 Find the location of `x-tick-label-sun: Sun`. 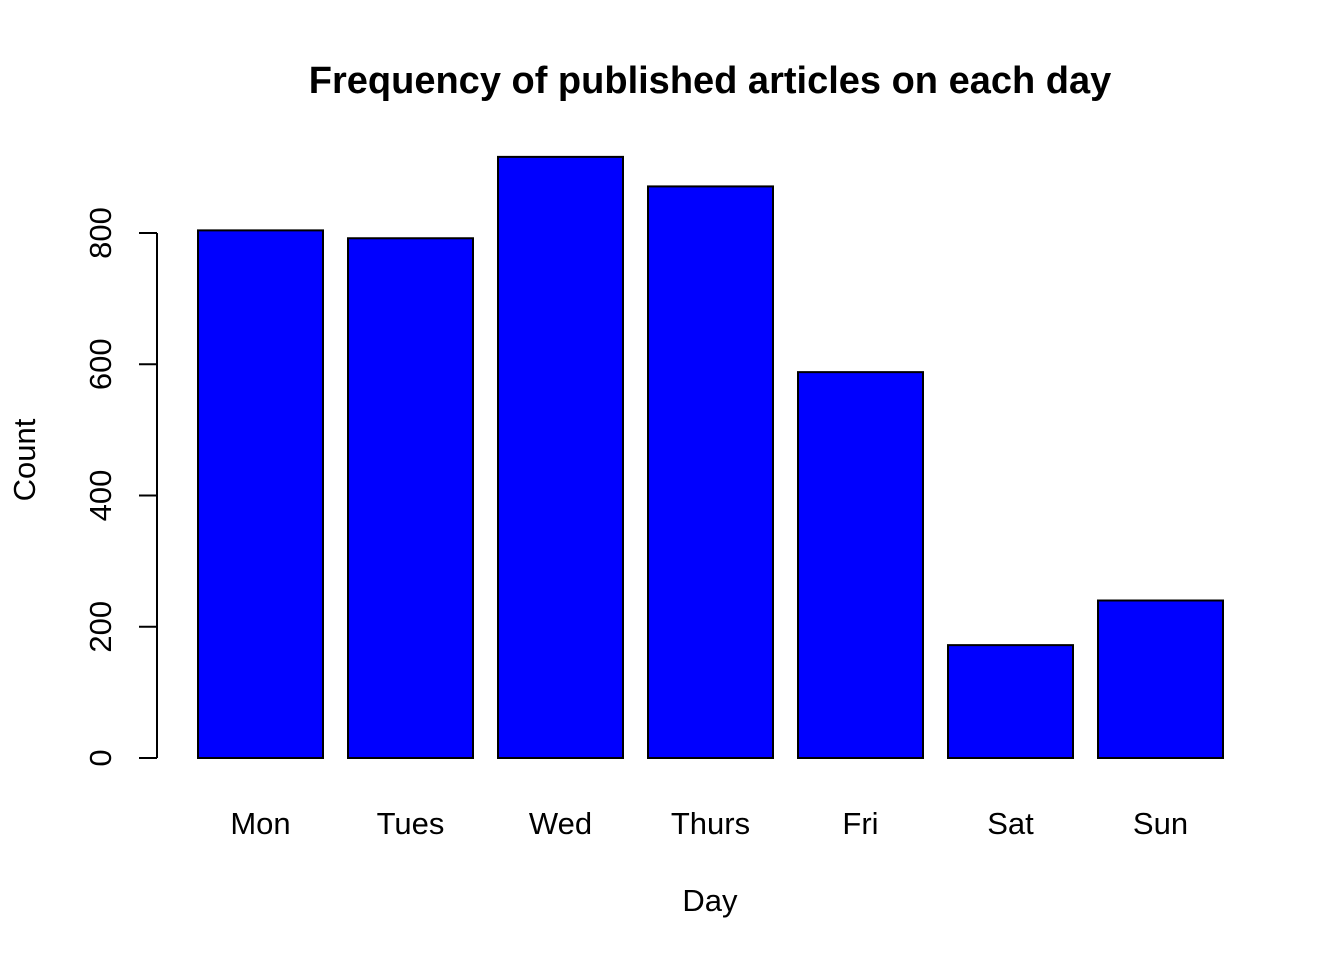

x-tick-label-sun: Sun is located at coordinates (1160, 823).